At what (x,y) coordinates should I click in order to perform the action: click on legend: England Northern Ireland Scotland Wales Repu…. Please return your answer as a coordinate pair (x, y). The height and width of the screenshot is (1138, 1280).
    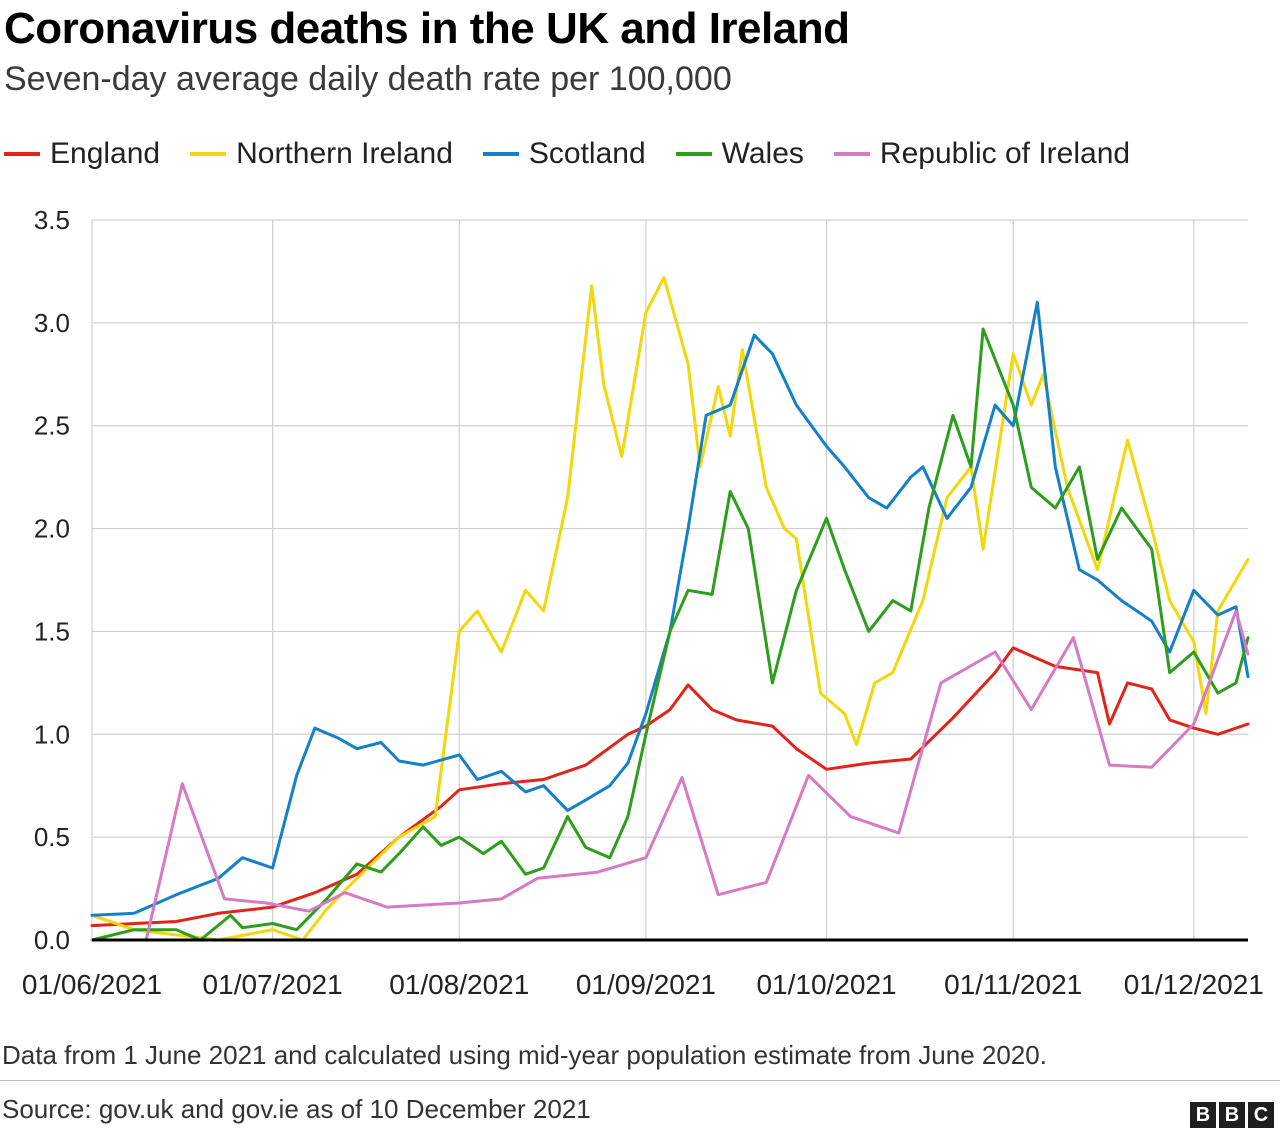
    Looking at the image, I should click on (582, 154).